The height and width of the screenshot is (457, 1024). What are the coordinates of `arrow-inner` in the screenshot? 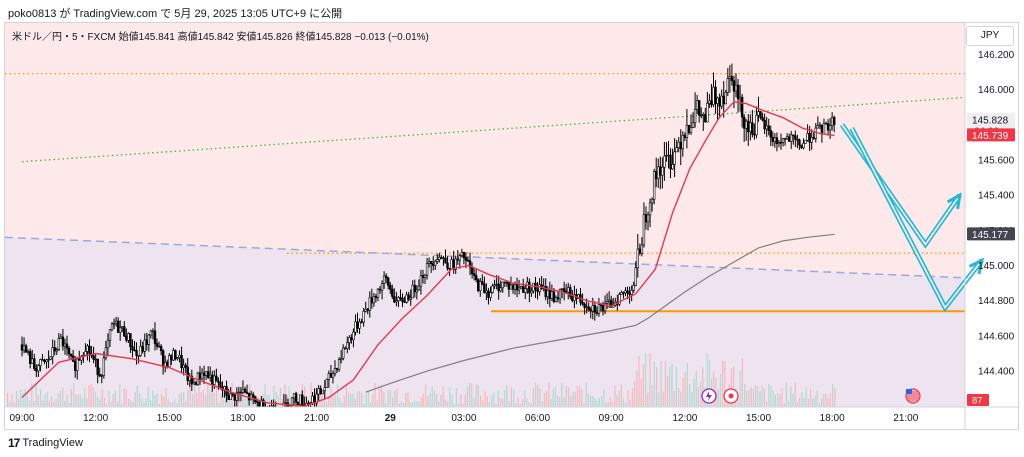 It's located at (917, 218).